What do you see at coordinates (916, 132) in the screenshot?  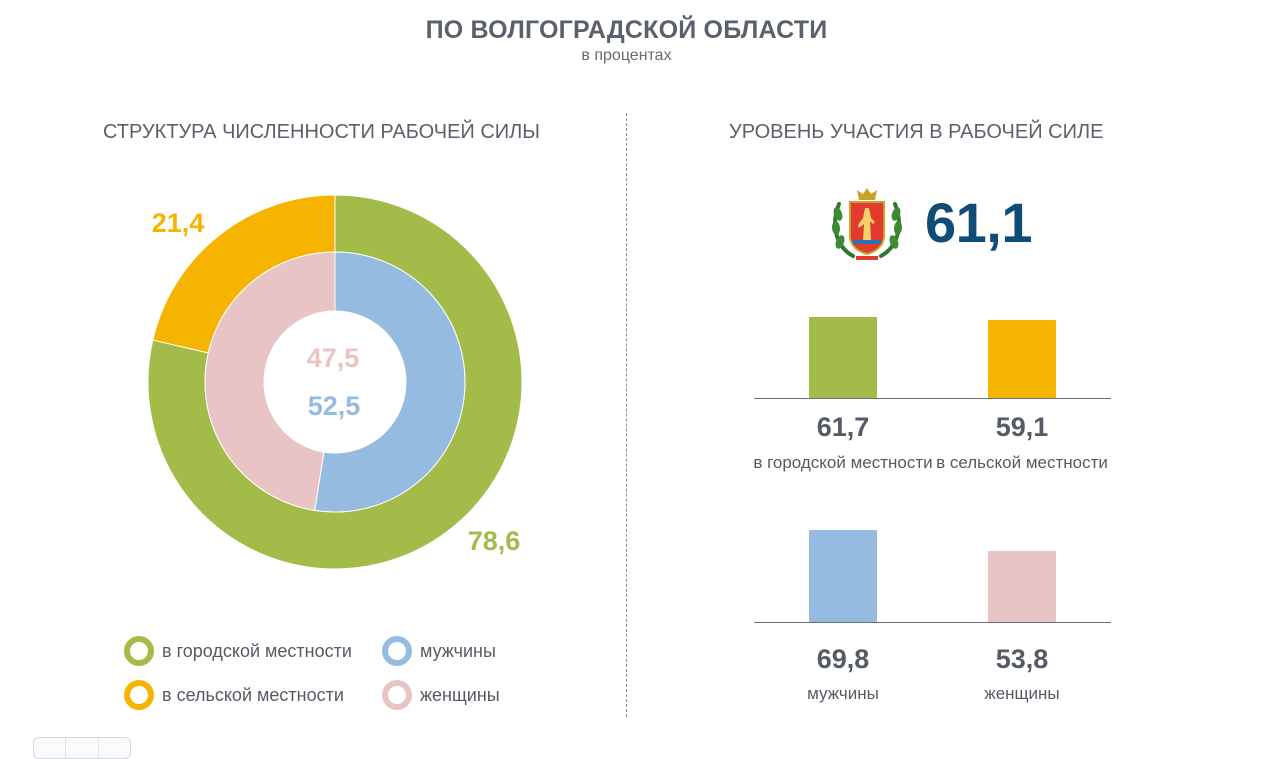 I see `participation-chart-title: УРОВЕНЬ УЧАСТИЯ В РАБОЧЕЙ СИЛЕ` at bounding box center [916, 132].